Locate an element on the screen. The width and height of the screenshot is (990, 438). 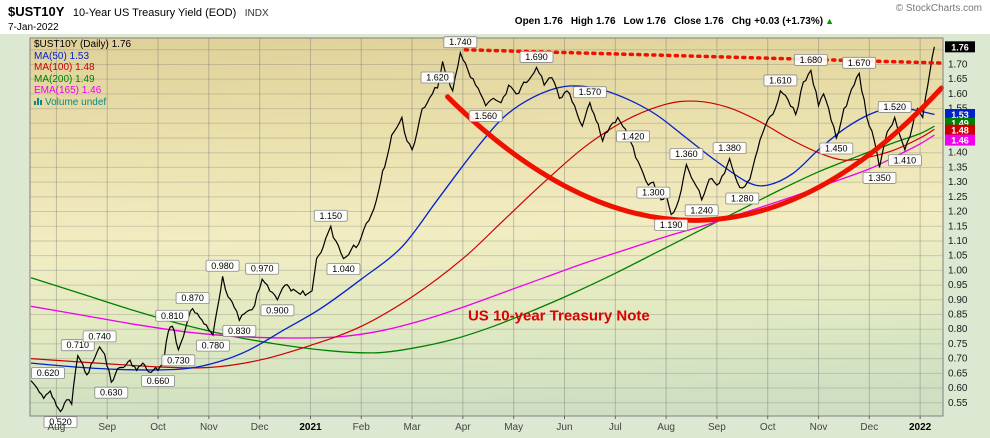
low-value: 1.76 is located at coordinates (656, 21).